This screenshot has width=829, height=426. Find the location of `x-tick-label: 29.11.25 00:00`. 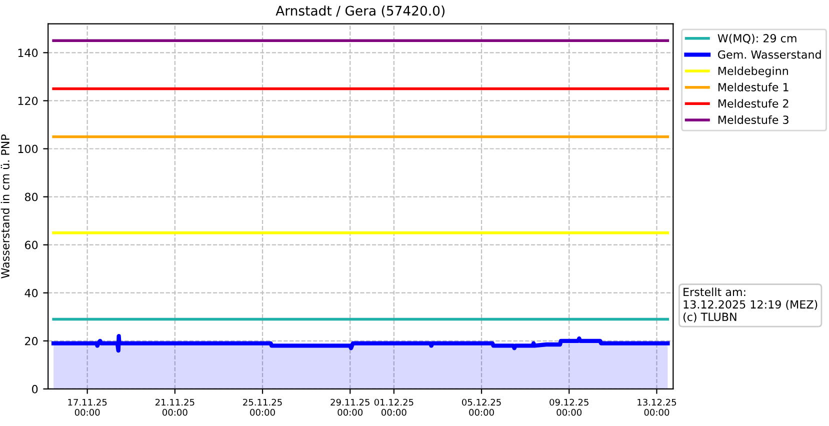

x-tick-label: 29.11.25 00:00 is located at coordinates (350, 407).